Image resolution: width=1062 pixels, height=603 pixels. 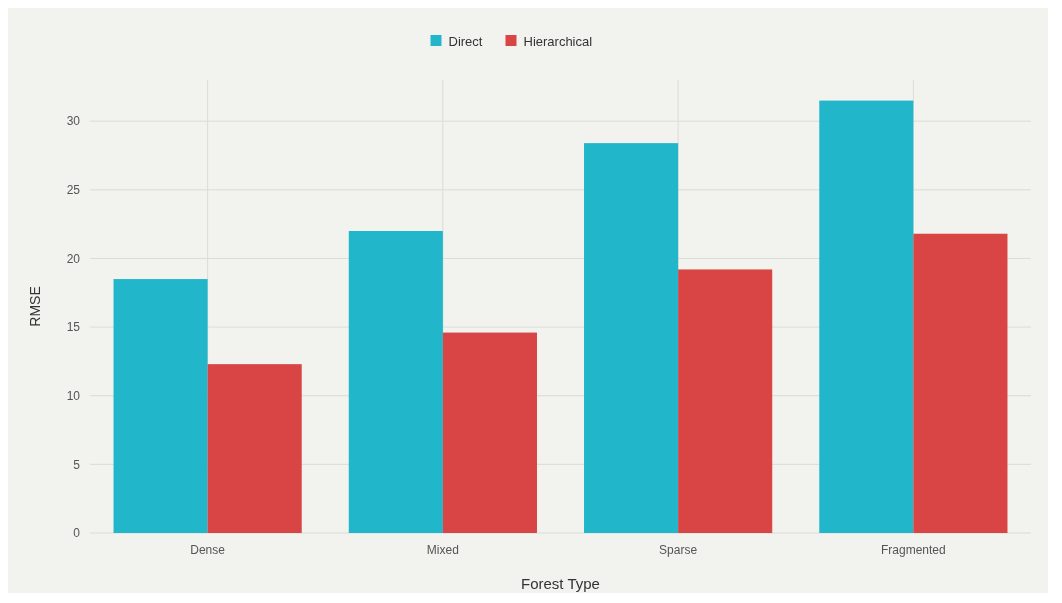 What do you see at coordinates (560, 583) in the screenshot?
I see `x-axis-title: Forest Type` at bounding box center [560, 583].